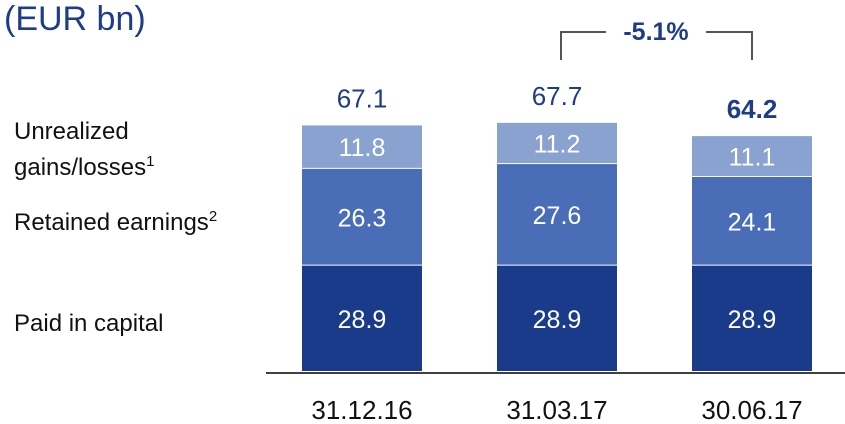 The height and width of the screenshot is (424, 845). I want to click on segment-value-label: 26.3, so click(362, 218).